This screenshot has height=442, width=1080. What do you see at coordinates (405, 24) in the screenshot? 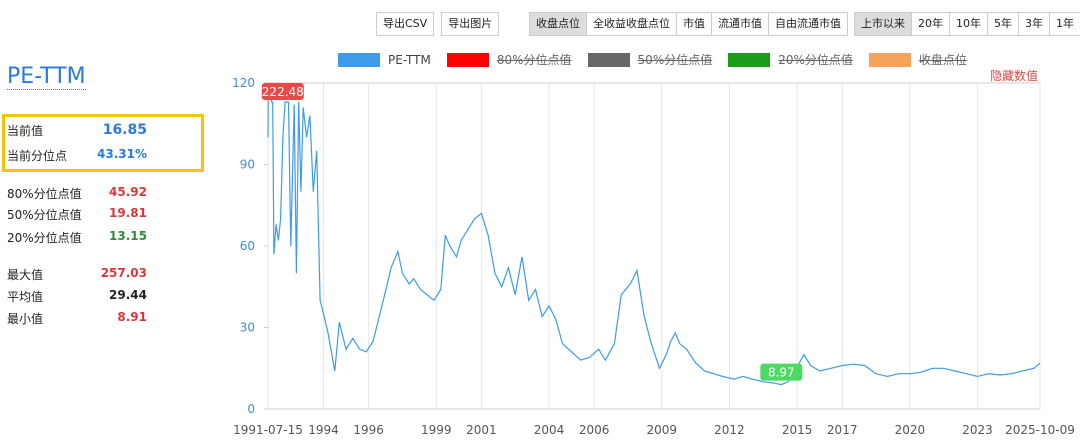
I see `export-button: 导出CSV` at bounding box center [405, 24].